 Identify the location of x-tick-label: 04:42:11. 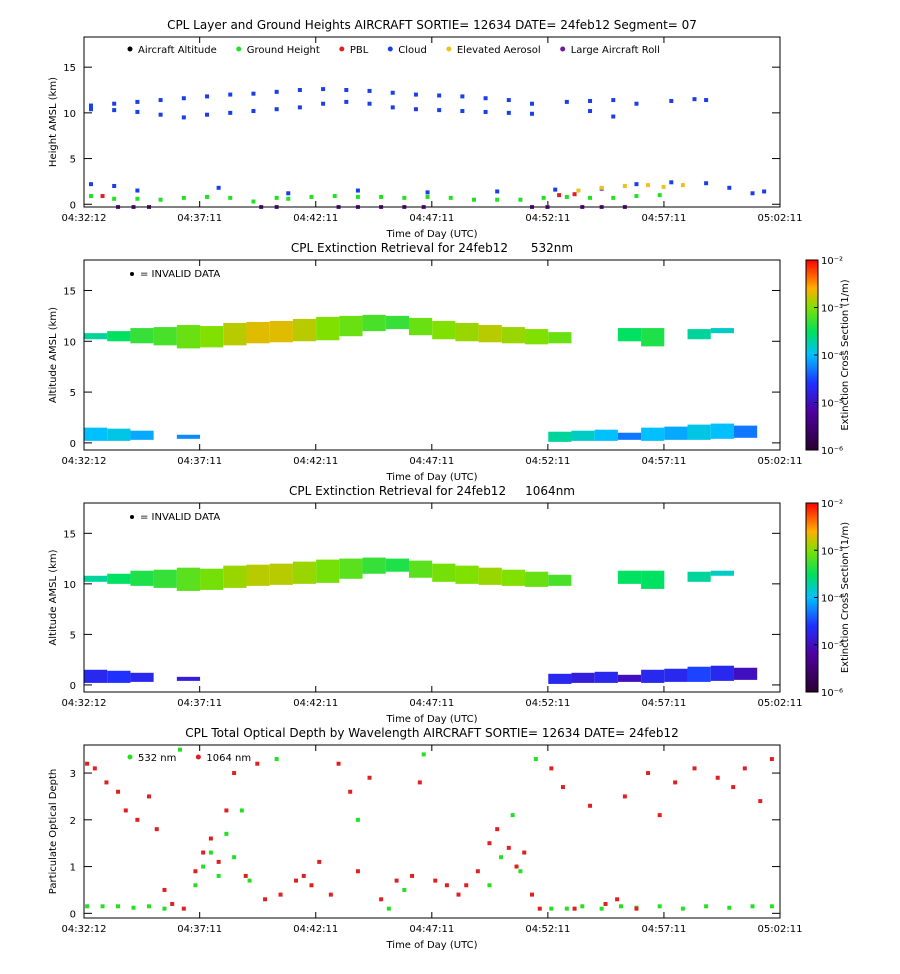
(315, 461).